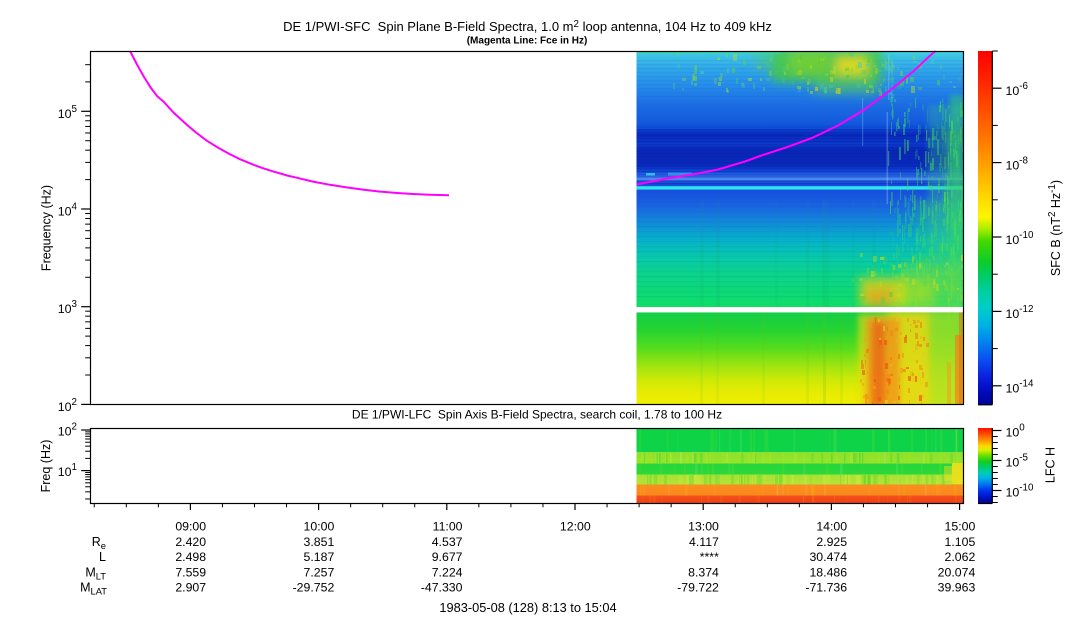 Image resolution: width=1083 pixels, height=620 pixels. I want to click on svg-text: Freq (Hz), so click(46, 466).